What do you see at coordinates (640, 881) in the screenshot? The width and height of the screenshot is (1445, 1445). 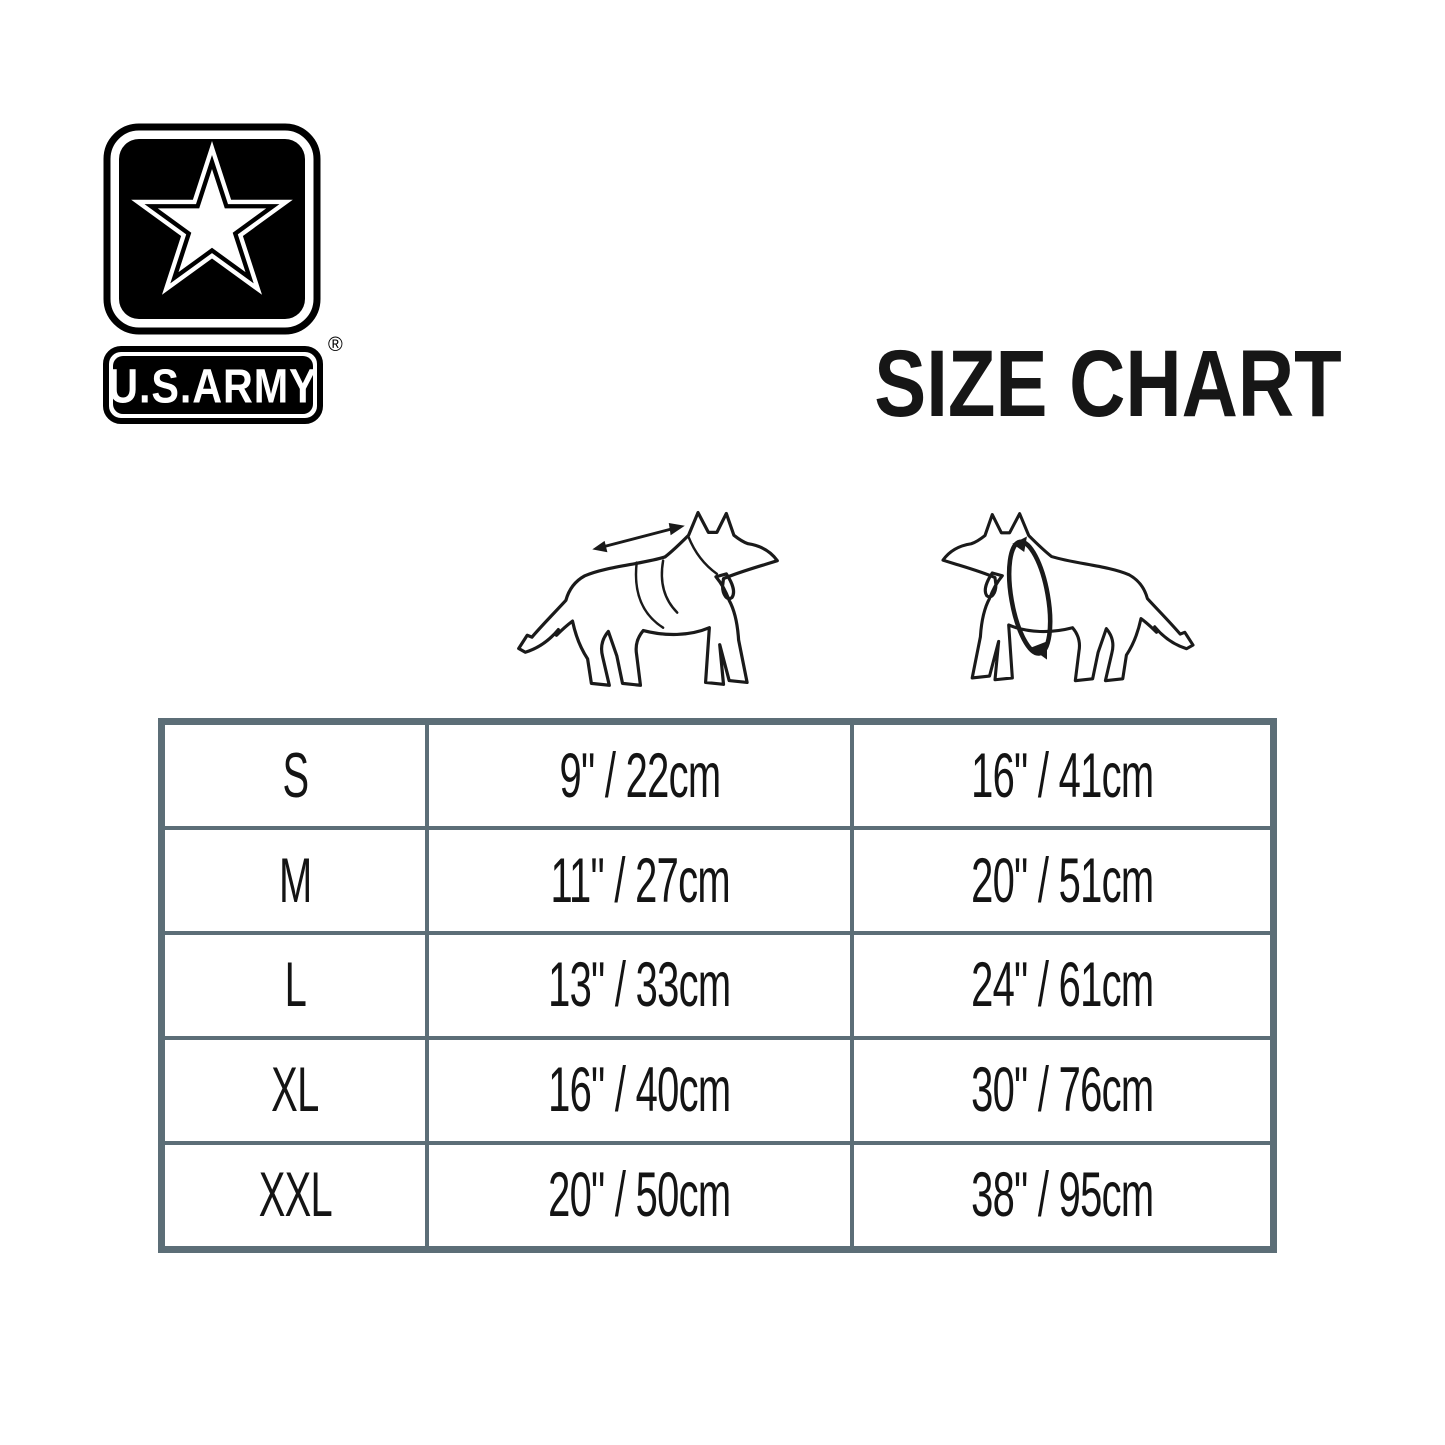 I see `back-length-cell: 11" / 27cm` at bounding box center [640, 881].